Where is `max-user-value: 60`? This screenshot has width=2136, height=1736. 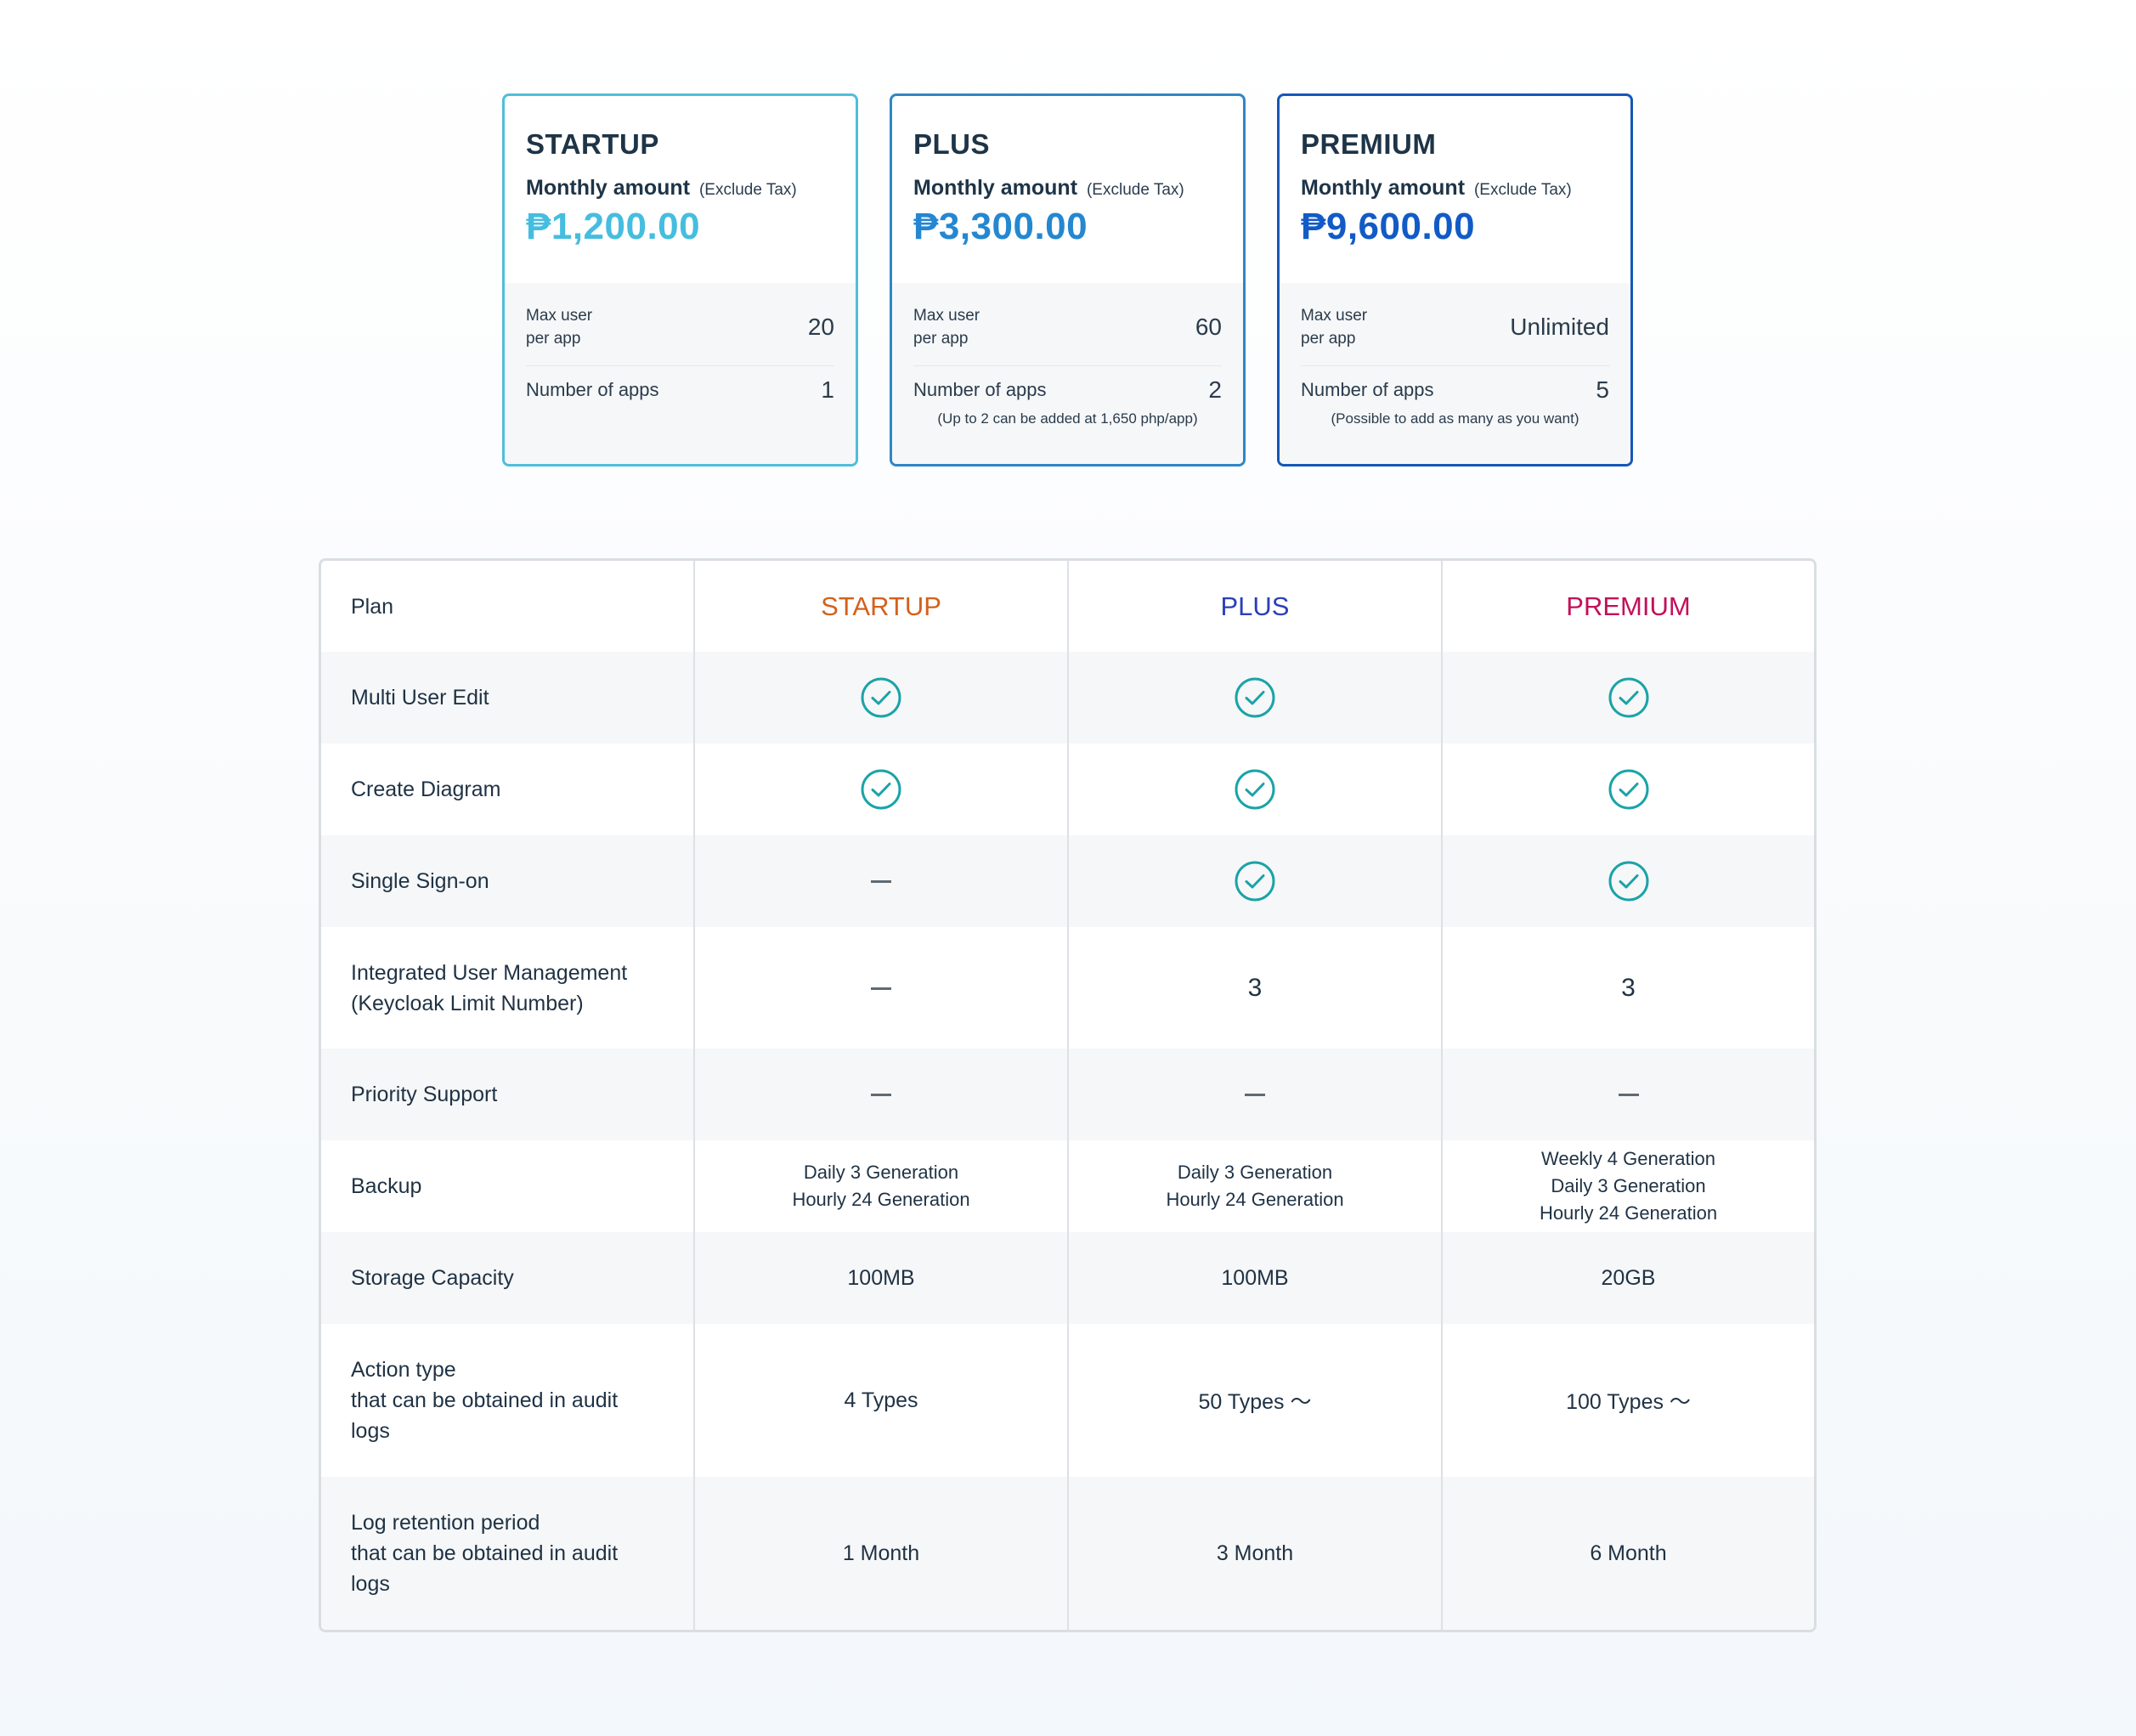 max-user-value: 60 is located at coordinates (1208, 327).